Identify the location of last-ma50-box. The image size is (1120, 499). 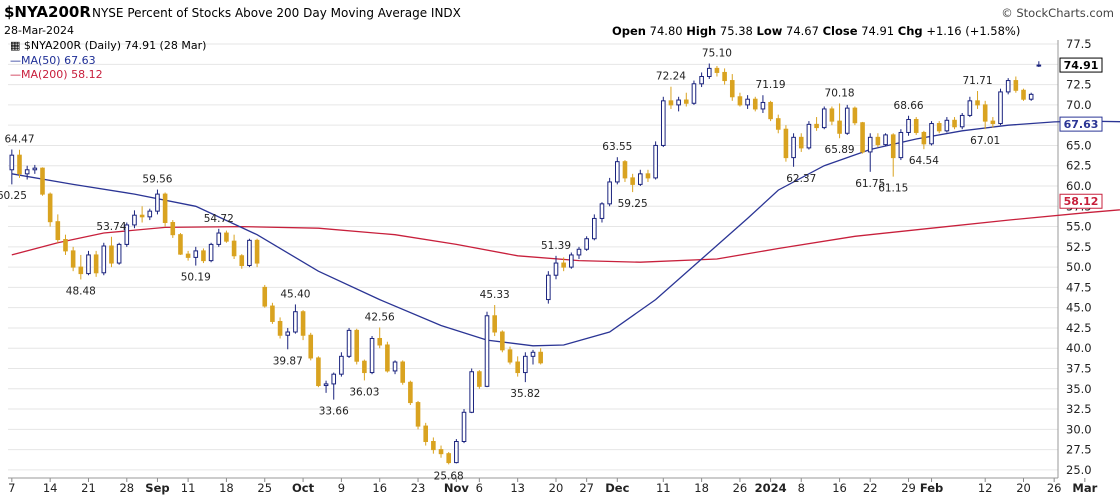
(1081, 124).